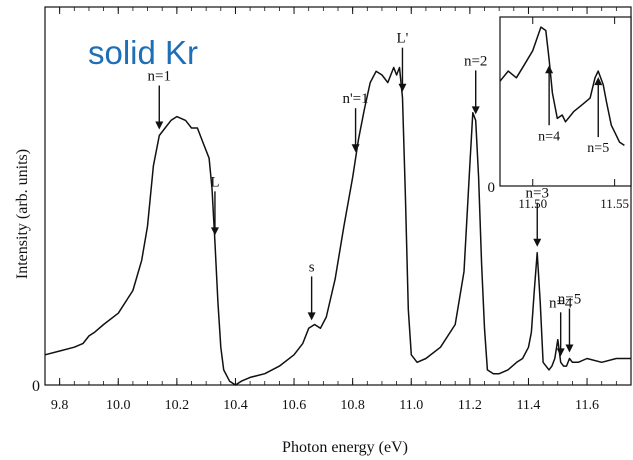 The width and height of the screenshot is (633, 460). Describe the element at coordinates (36, 386) in the screenshot. I see `main-y-tick-label: 0` at that location.